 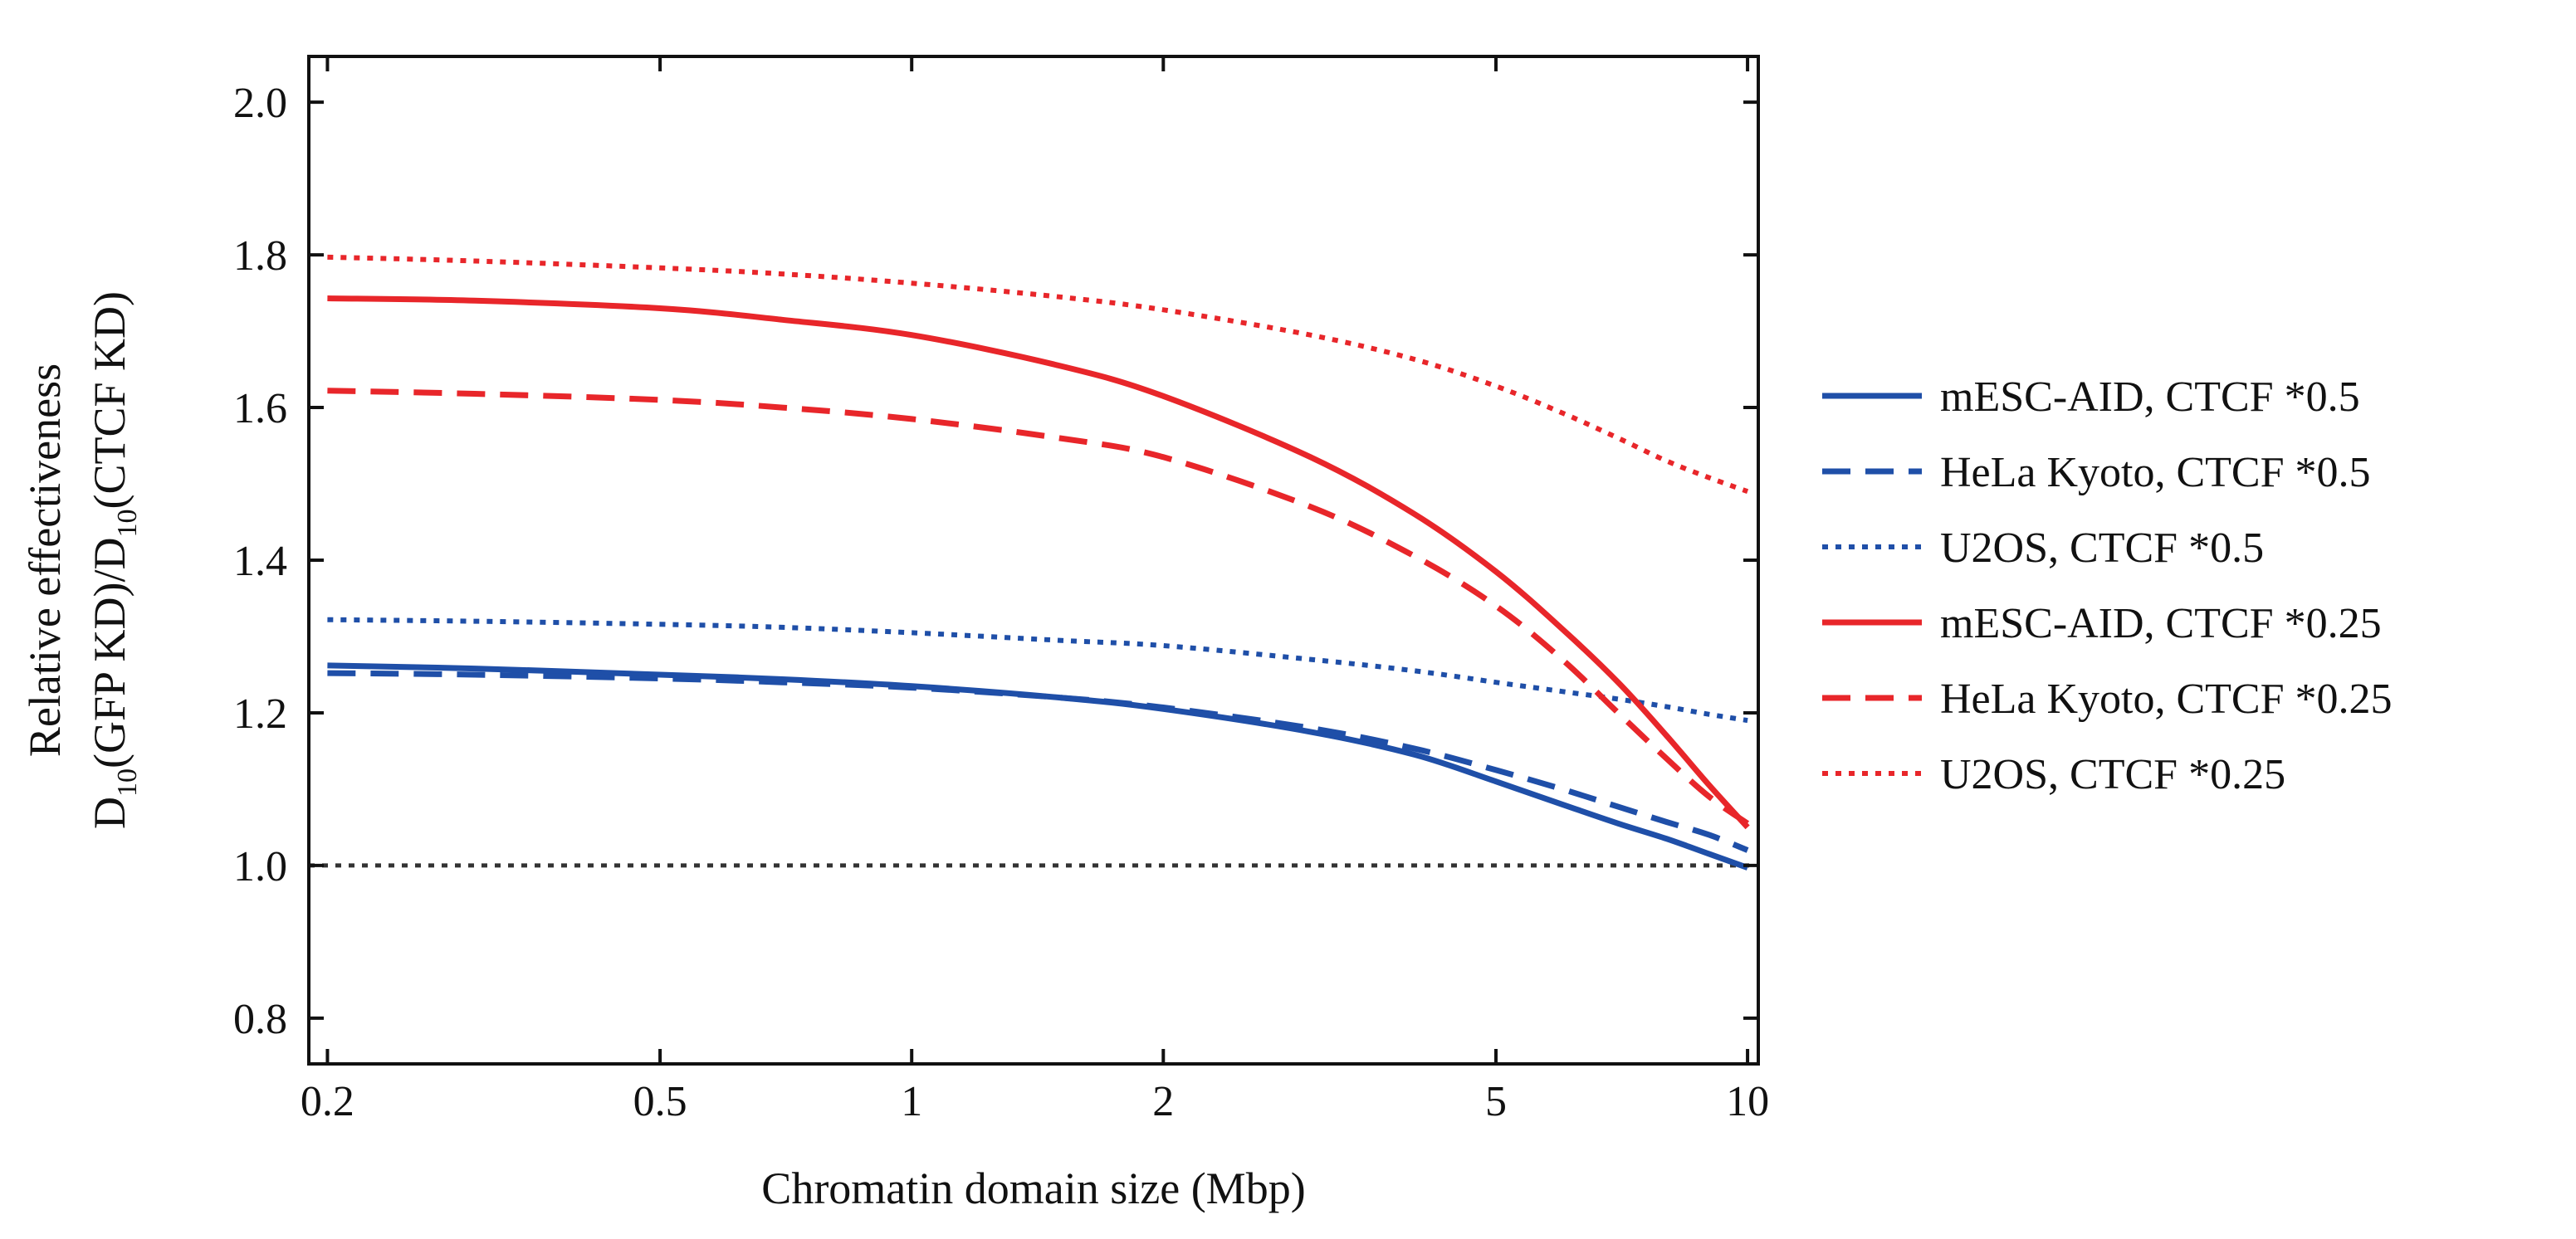 What do you see at coordinates (127, 523) in the screenshot?
I see `y-label-sub2: 10` at bounding box center [127, 523].